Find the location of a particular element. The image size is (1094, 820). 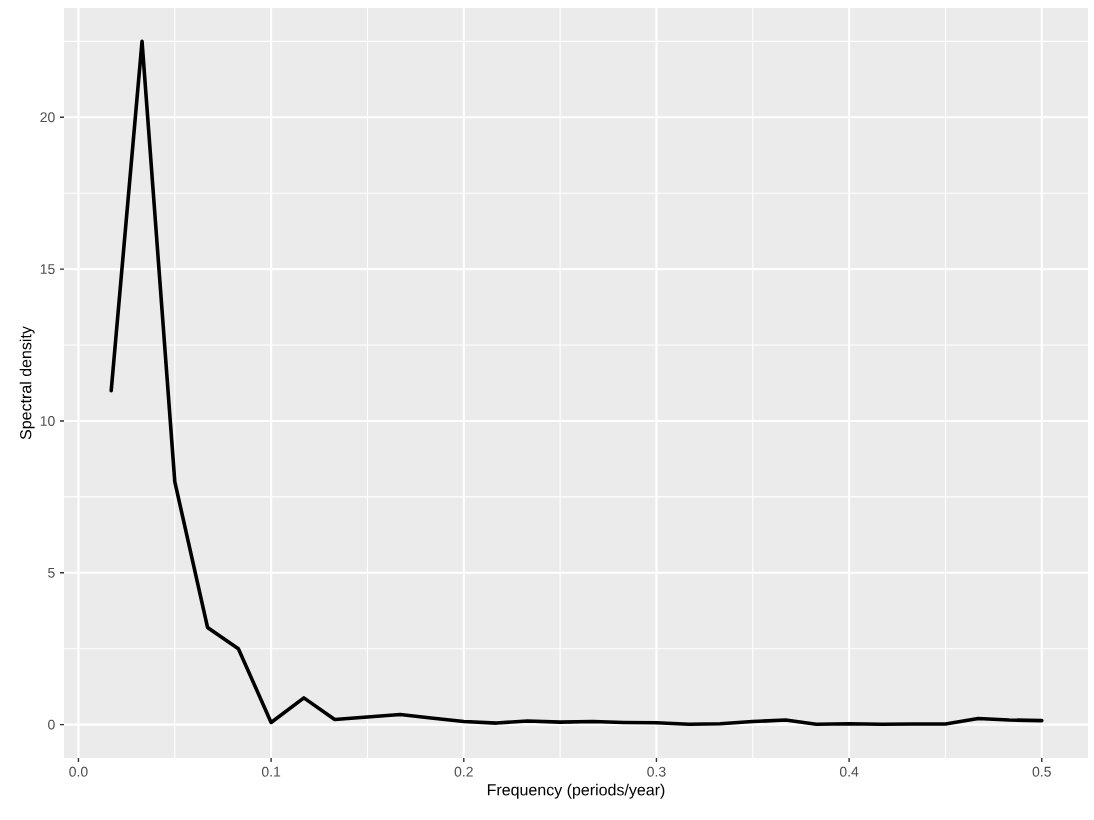

x-tick-label: 0.0 is located at coordinates (78, 771).